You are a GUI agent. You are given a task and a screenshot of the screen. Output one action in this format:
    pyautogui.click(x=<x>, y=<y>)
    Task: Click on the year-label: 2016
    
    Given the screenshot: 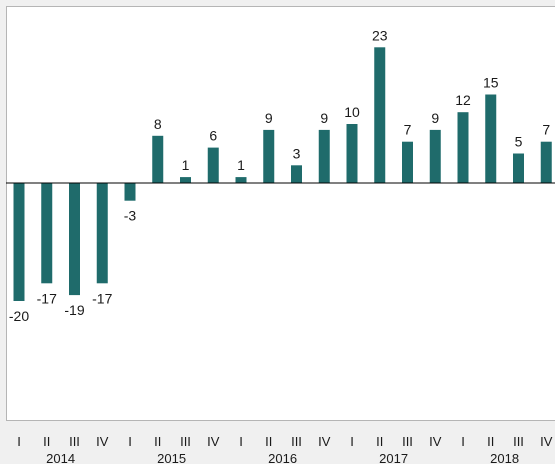 What is the action you would take?
    pyautogui.click(x=282, y=457)
    